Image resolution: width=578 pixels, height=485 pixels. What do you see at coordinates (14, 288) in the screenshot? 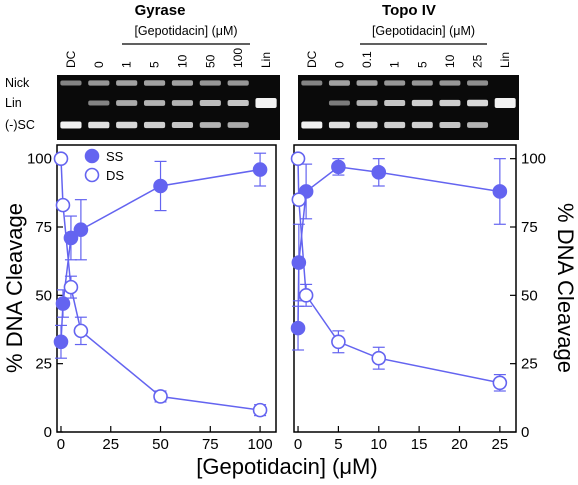
I see `y-axis-title-left: % DNA Cleavage` at bounding box center [14, 288].